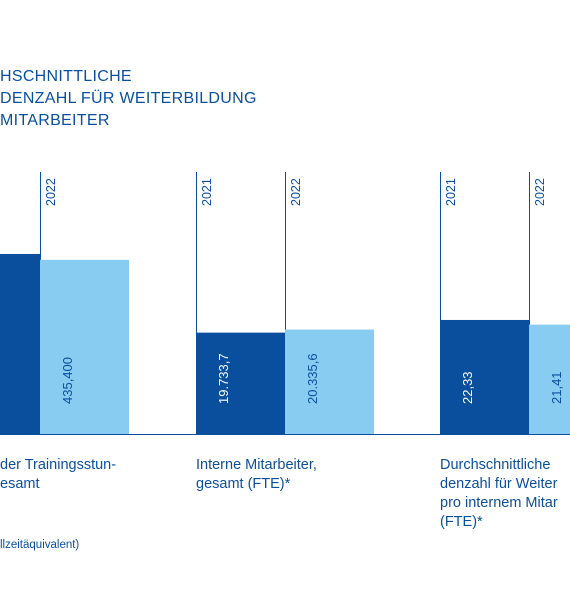 The width and height of the screenshot is (570, 600). I want to click on year-label-g1-s2: 2022, so click(51, 192).